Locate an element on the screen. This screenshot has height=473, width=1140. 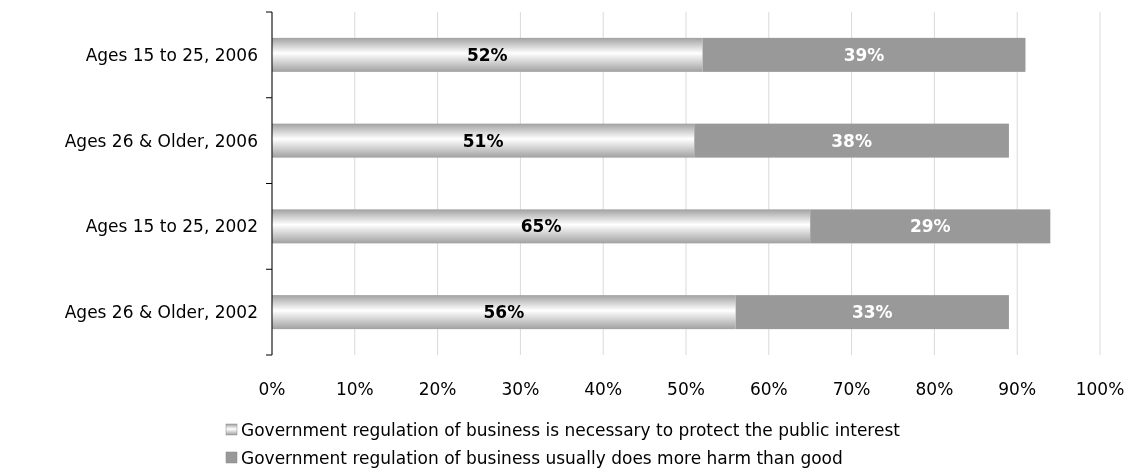
x-tick-label: 90% is located at coordinates (1017, 388).